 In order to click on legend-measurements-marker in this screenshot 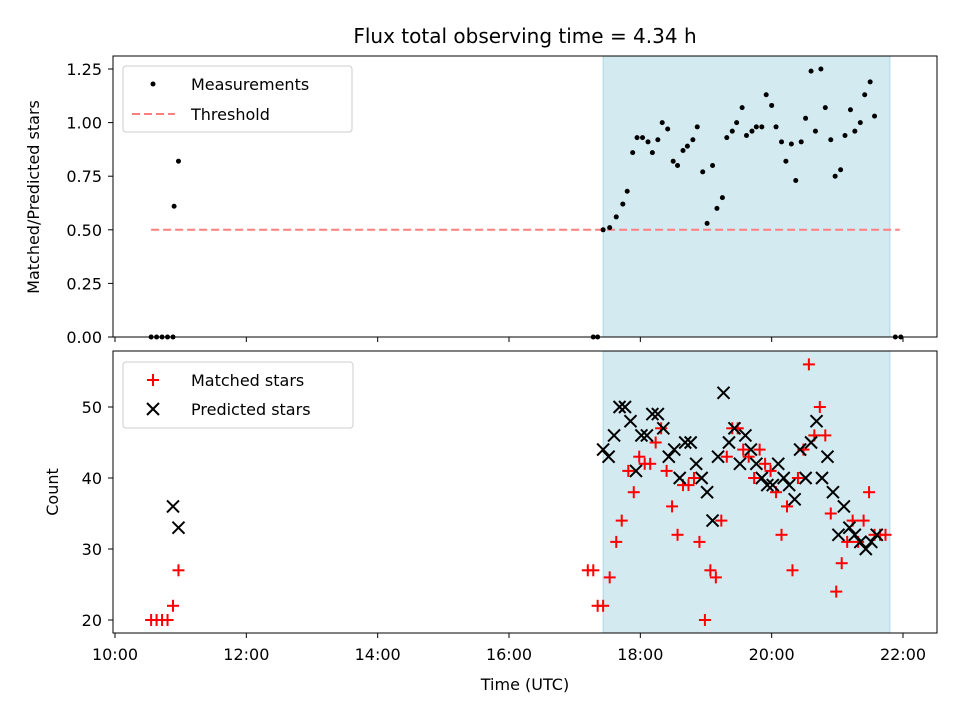, I will do `click(153, 84)`.